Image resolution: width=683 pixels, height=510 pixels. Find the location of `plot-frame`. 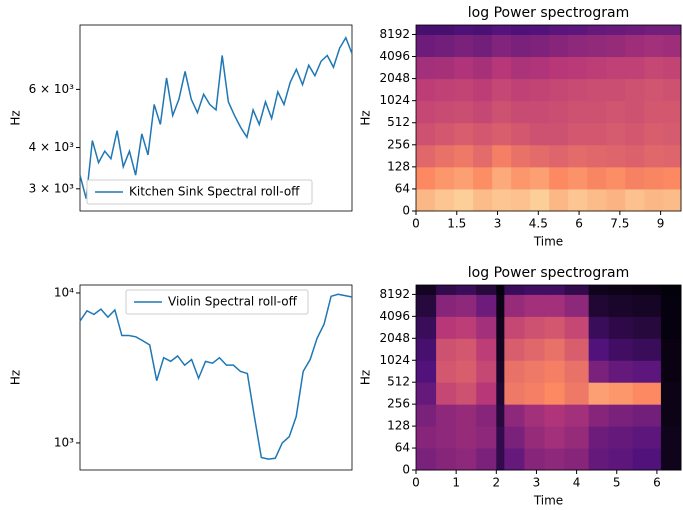

plot-frame is located at coordinates (548, 118).